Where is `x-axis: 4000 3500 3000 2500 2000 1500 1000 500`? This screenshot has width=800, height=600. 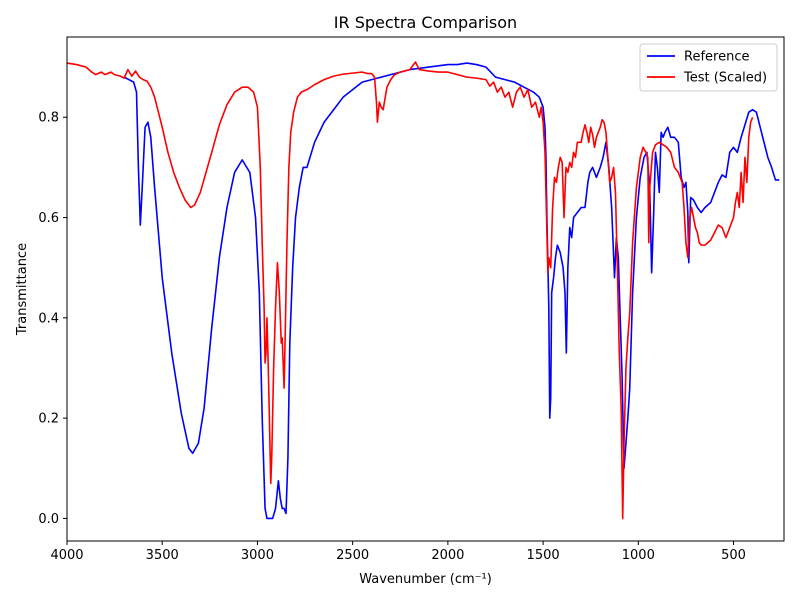
x-axis: 4000 3500 3000 2500 2000 1500 1000 500 is located at coordinates (398, 552).